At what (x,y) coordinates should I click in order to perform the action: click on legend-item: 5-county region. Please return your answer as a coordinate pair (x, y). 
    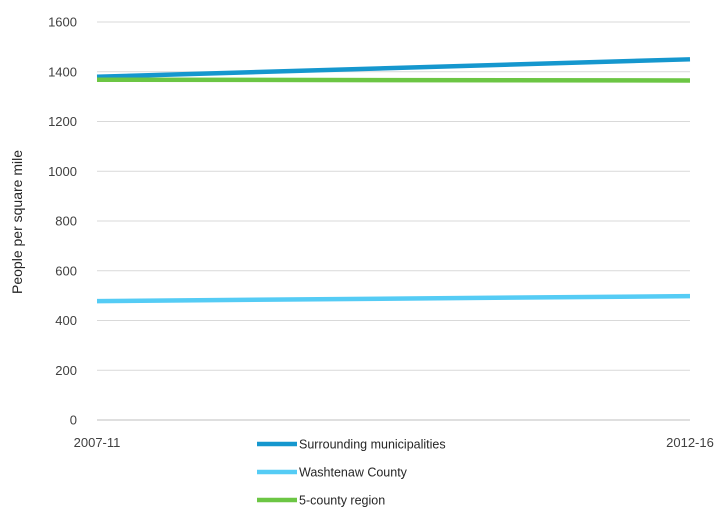
    Looking at the image, I should click on (321, 501).